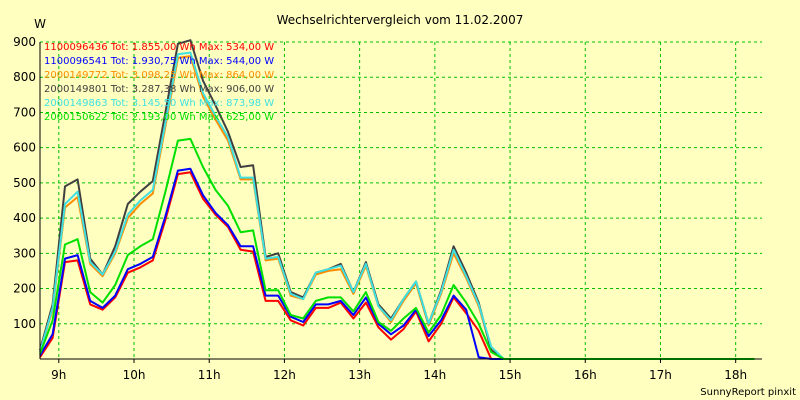 The width and height of the screenshot is (800, 400). What do you see at coordinates (24, 183) in the screenshot?
I see `y-tick-label: 500` at bounding box center [24, 183].